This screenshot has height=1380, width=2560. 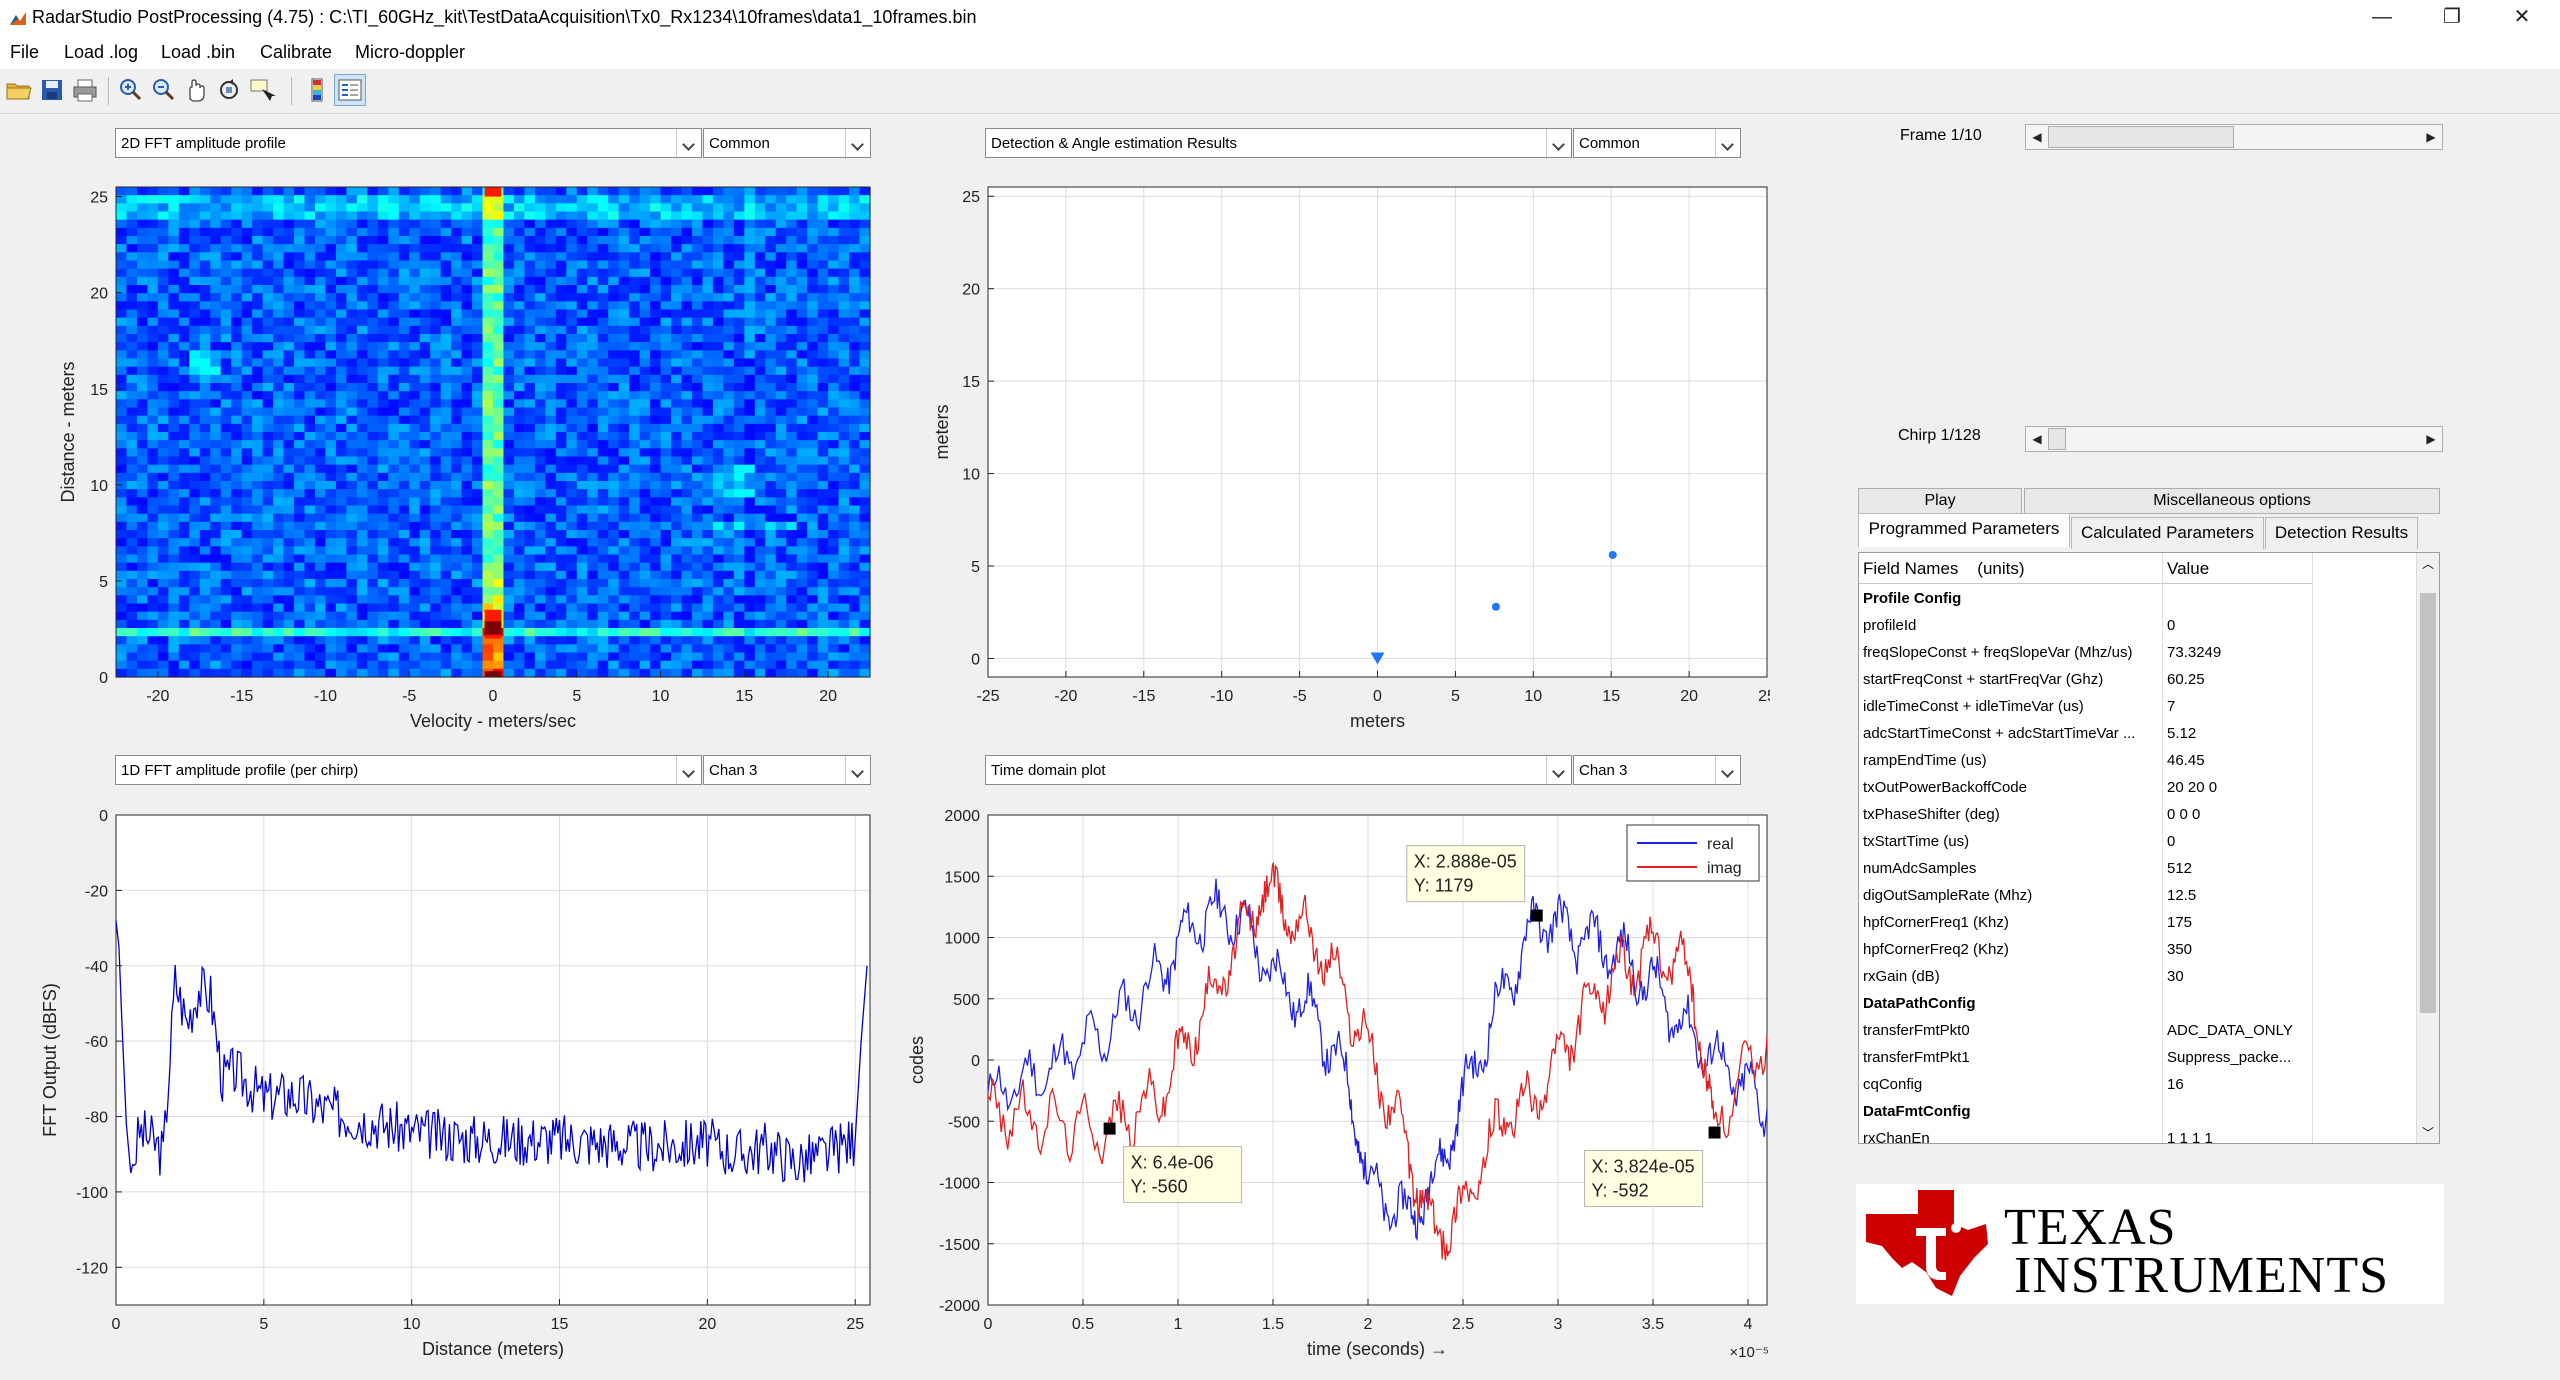 I want to click on field-name-cell: txOutPowerBackoffCode, so click(x=1945, y=787).